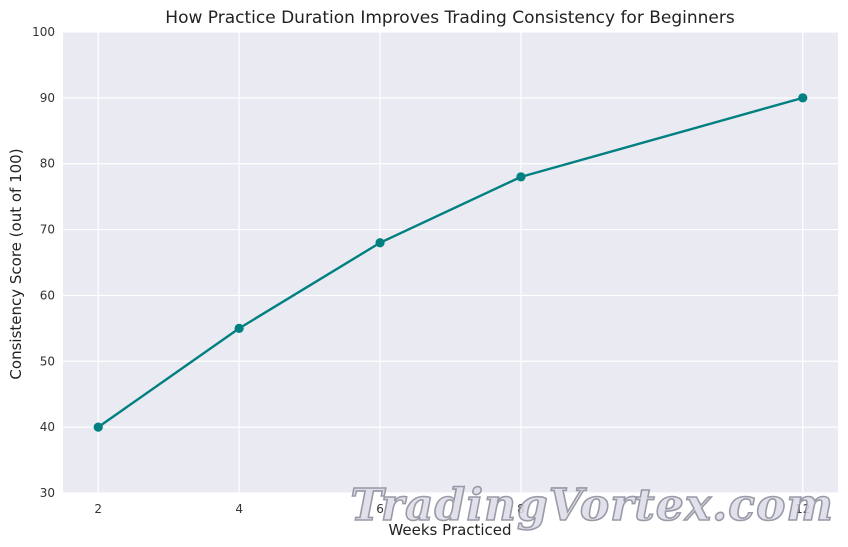  I want to click on y-tick-label: 30, so click(47, 493).